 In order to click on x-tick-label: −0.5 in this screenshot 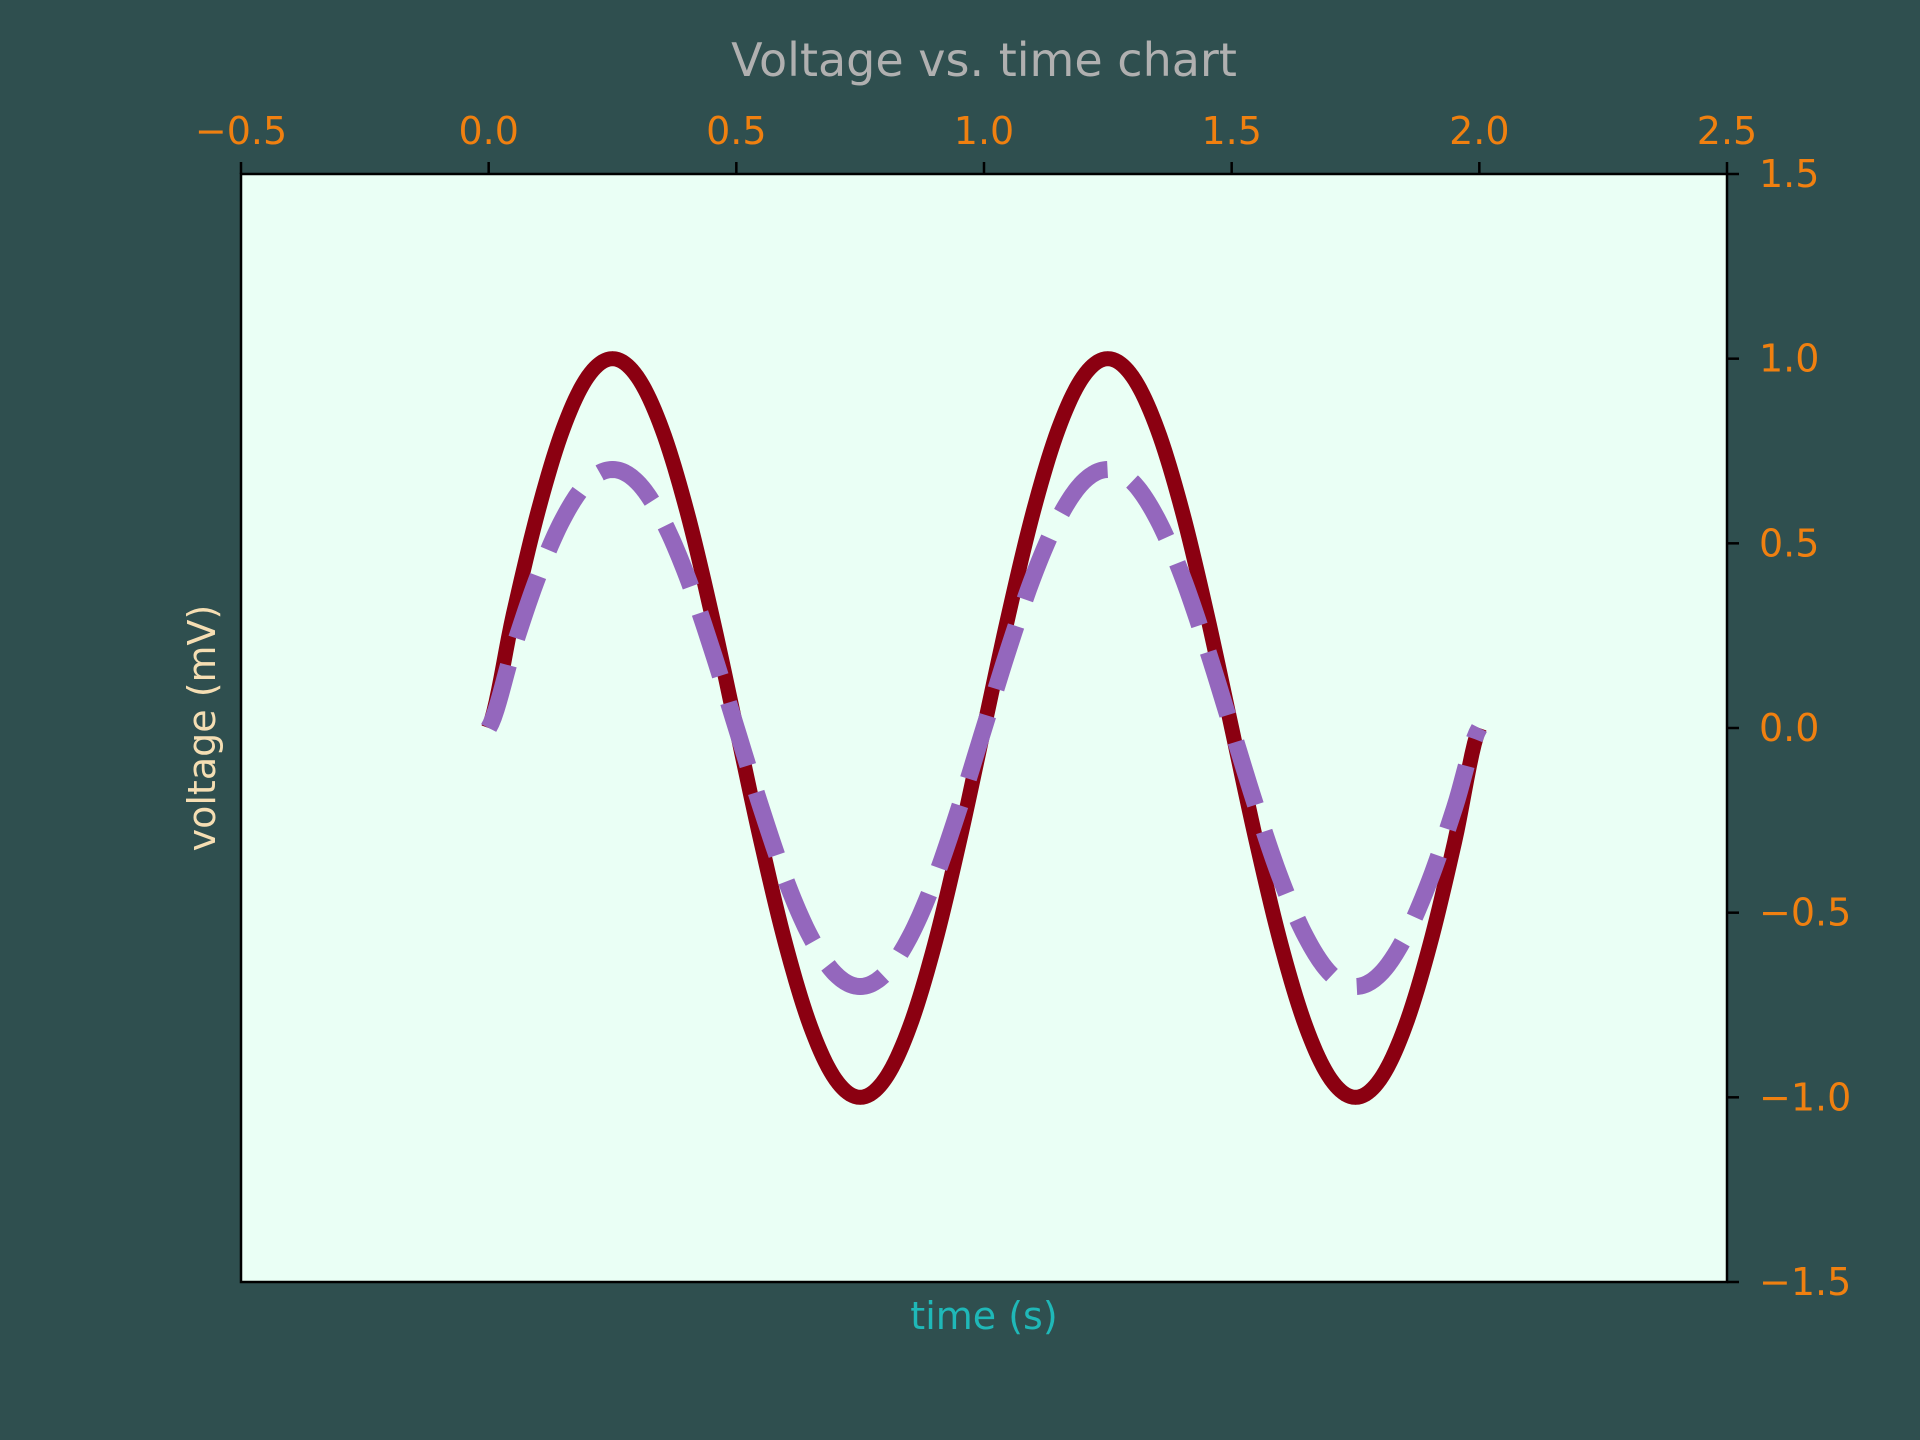, I will do `click(241, 131)`.